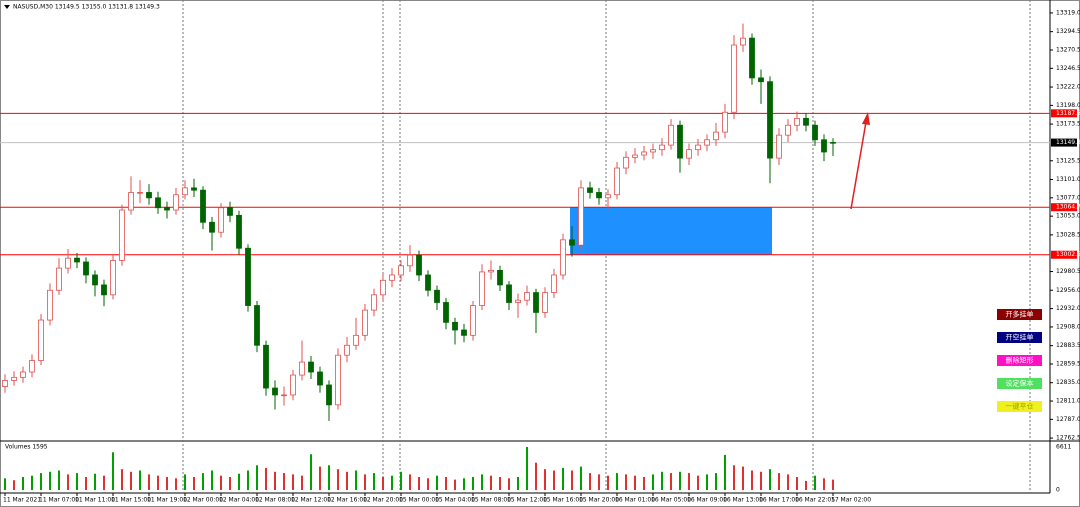  I want to click on y-tick-label: 13028.5, so click(1068, 234).